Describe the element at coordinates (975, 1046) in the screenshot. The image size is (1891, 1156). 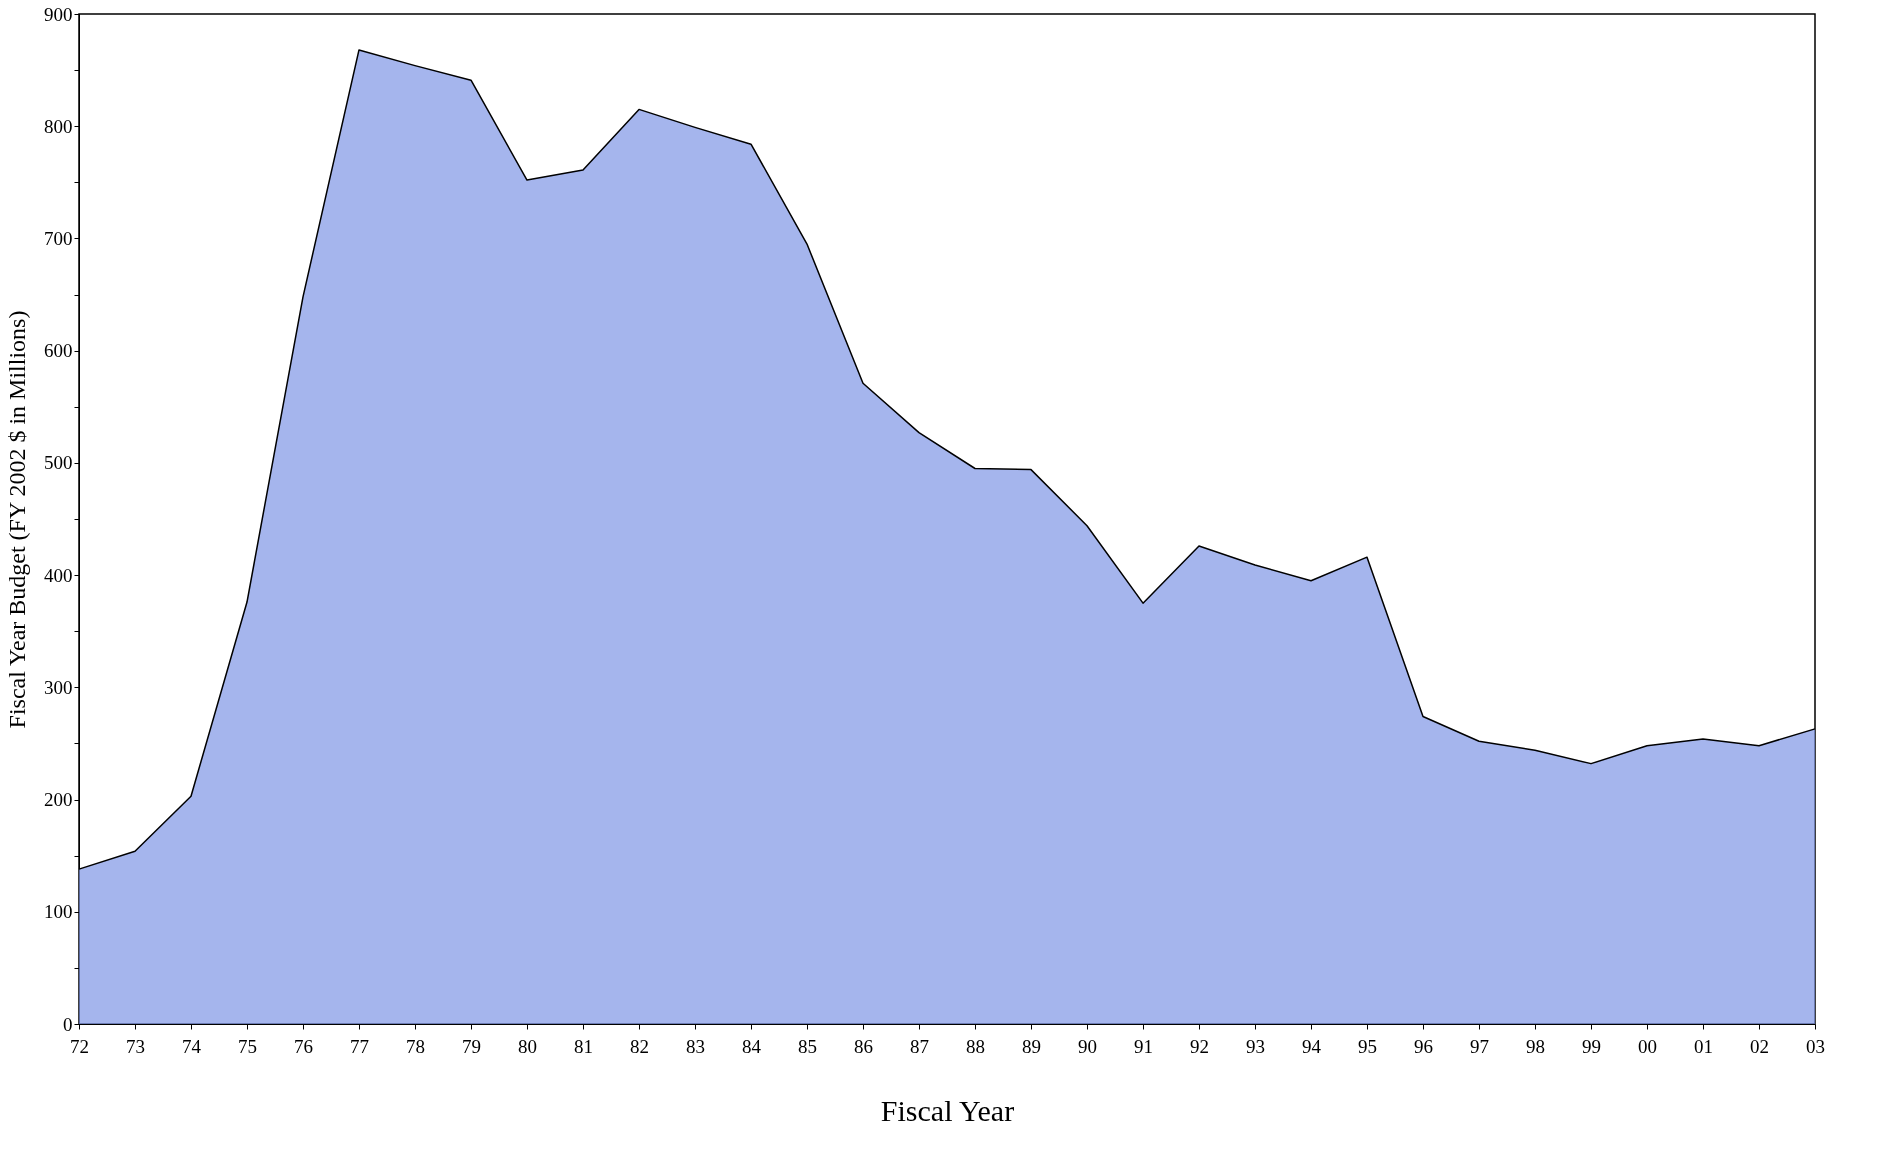
I see `x-tick-label: 88` at that location.